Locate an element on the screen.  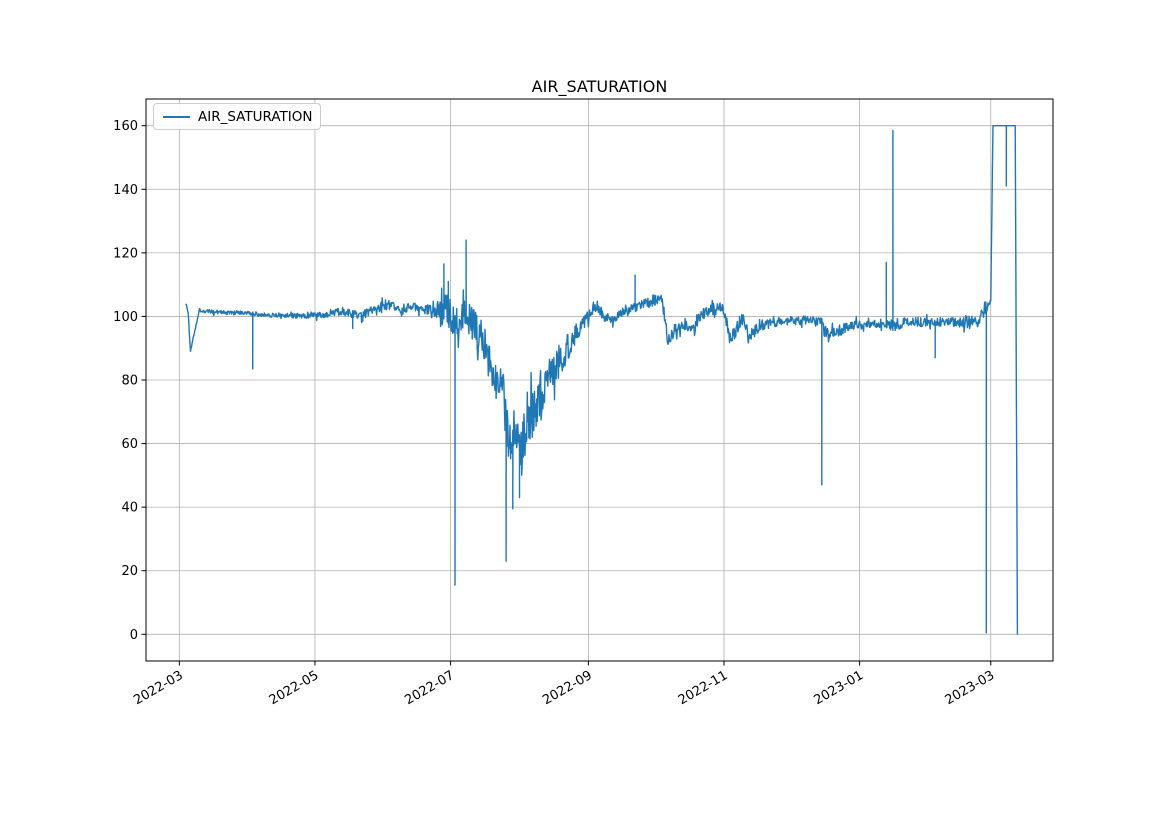
x-tick-label-group: 2023-01 is located at coordinates (838, 688).